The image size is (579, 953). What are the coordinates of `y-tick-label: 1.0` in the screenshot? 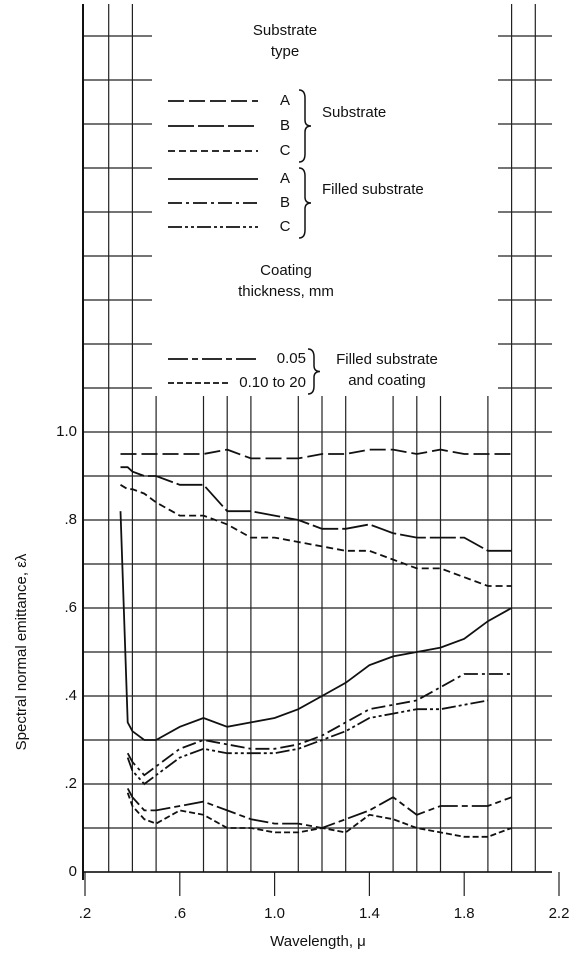 It's located at (66, 431).